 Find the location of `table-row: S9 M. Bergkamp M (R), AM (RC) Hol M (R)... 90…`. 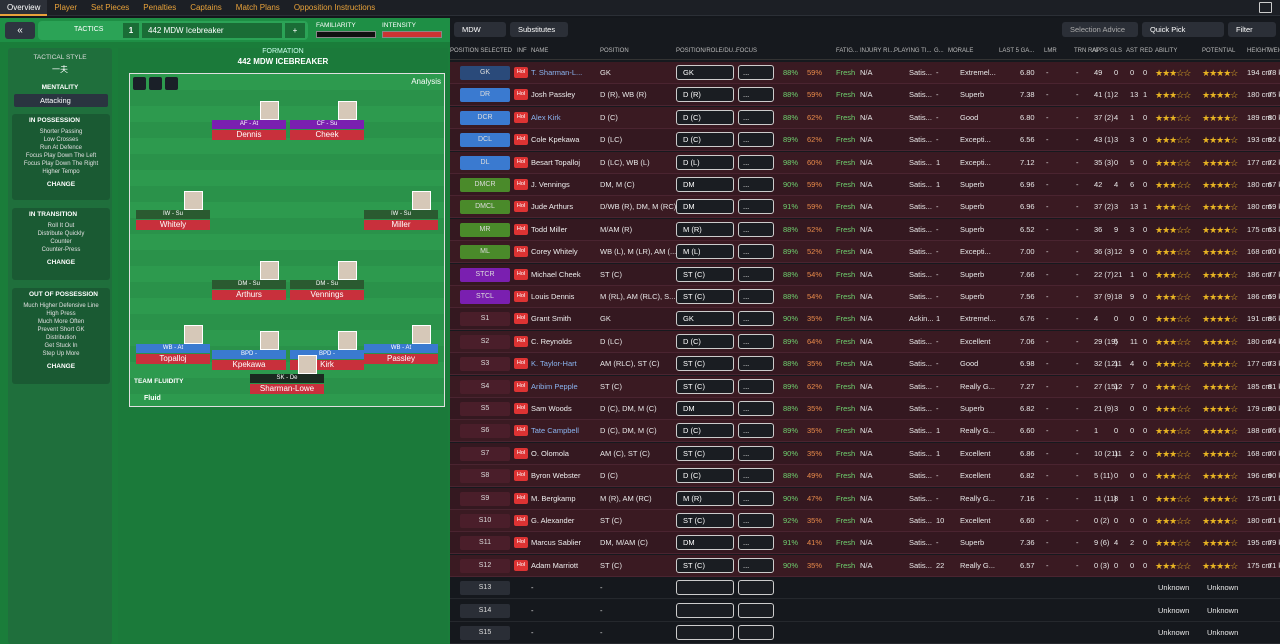

table-row: S9 M. Bergkamp M (R), AM (RC) Hol M (R)... 90… is located at coordinates (865, 498).